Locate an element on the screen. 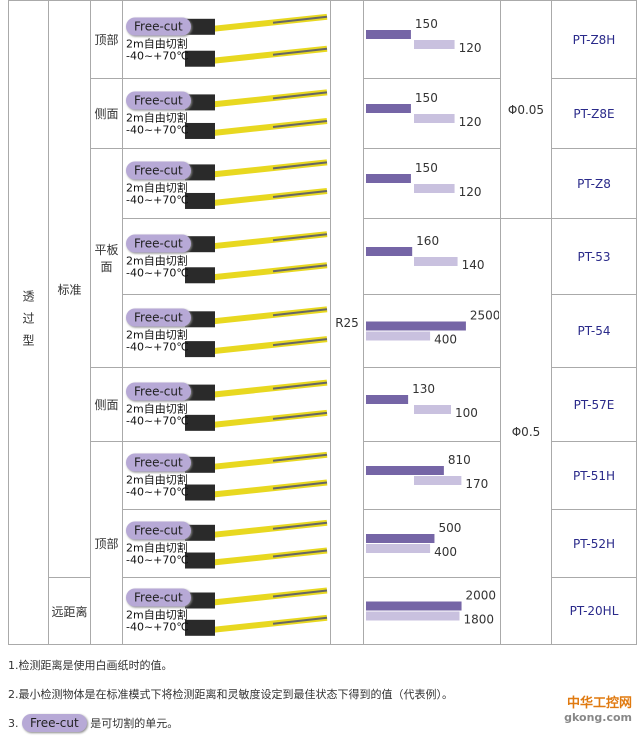 The image size is (640, 749). note-text: 是可切割的单元。 is located at coordinates (134, 723).